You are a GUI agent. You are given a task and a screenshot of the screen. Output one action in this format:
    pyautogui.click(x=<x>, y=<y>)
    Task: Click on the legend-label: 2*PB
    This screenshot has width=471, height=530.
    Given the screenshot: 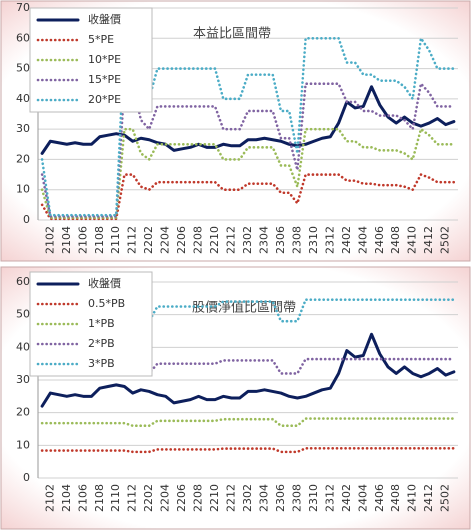 What is the action you would take?
    pyautogui.click(x=101, y=343)
    